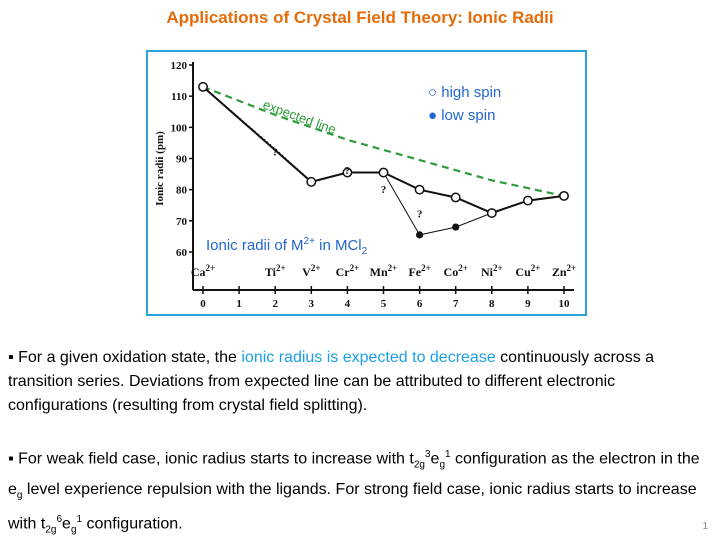 This screenshot has height=542, width=720. What do you see at coordinates (384, 271) in the screenshot?
I see `ion-label: Mn2+` at bounding box center [384, 271].